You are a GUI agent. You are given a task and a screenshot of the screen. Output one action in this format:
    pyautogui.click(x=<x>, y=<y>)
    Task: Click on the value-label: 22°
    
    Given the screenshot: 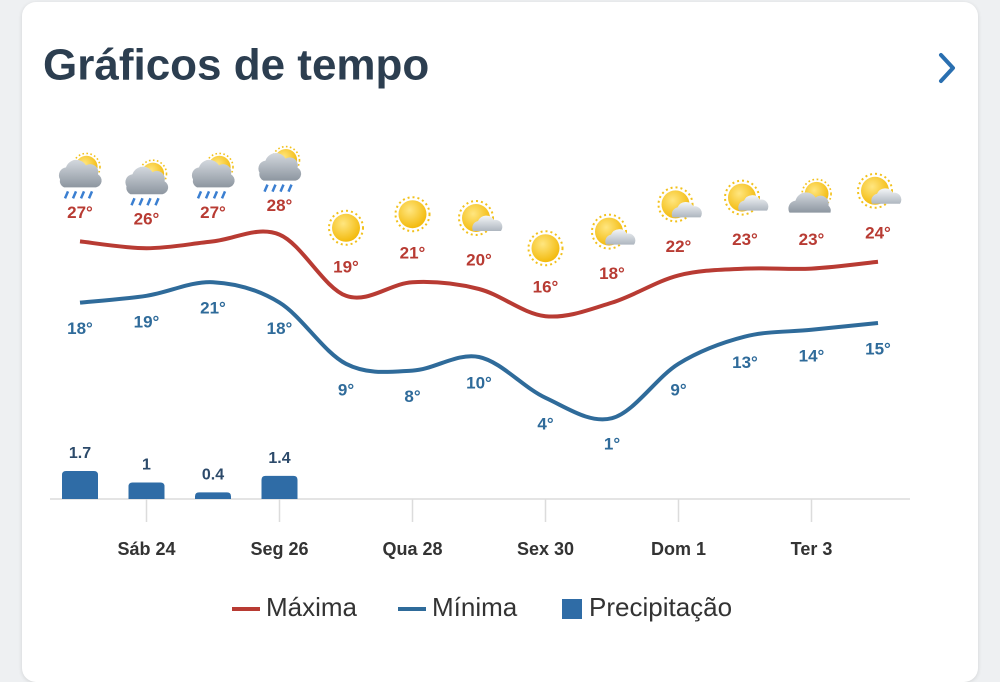 What is the action you would take?
    pyautogui.click(x=679, y=246)
    